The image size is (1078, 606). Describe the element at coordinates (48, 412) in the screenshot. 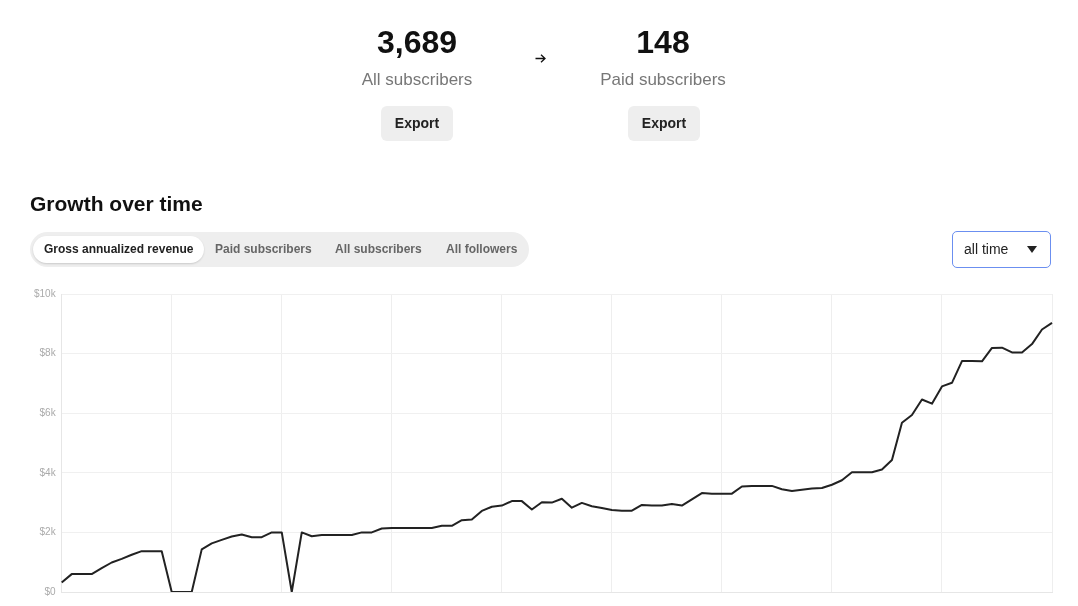

I see `y-tick-label: $6k` at that location.